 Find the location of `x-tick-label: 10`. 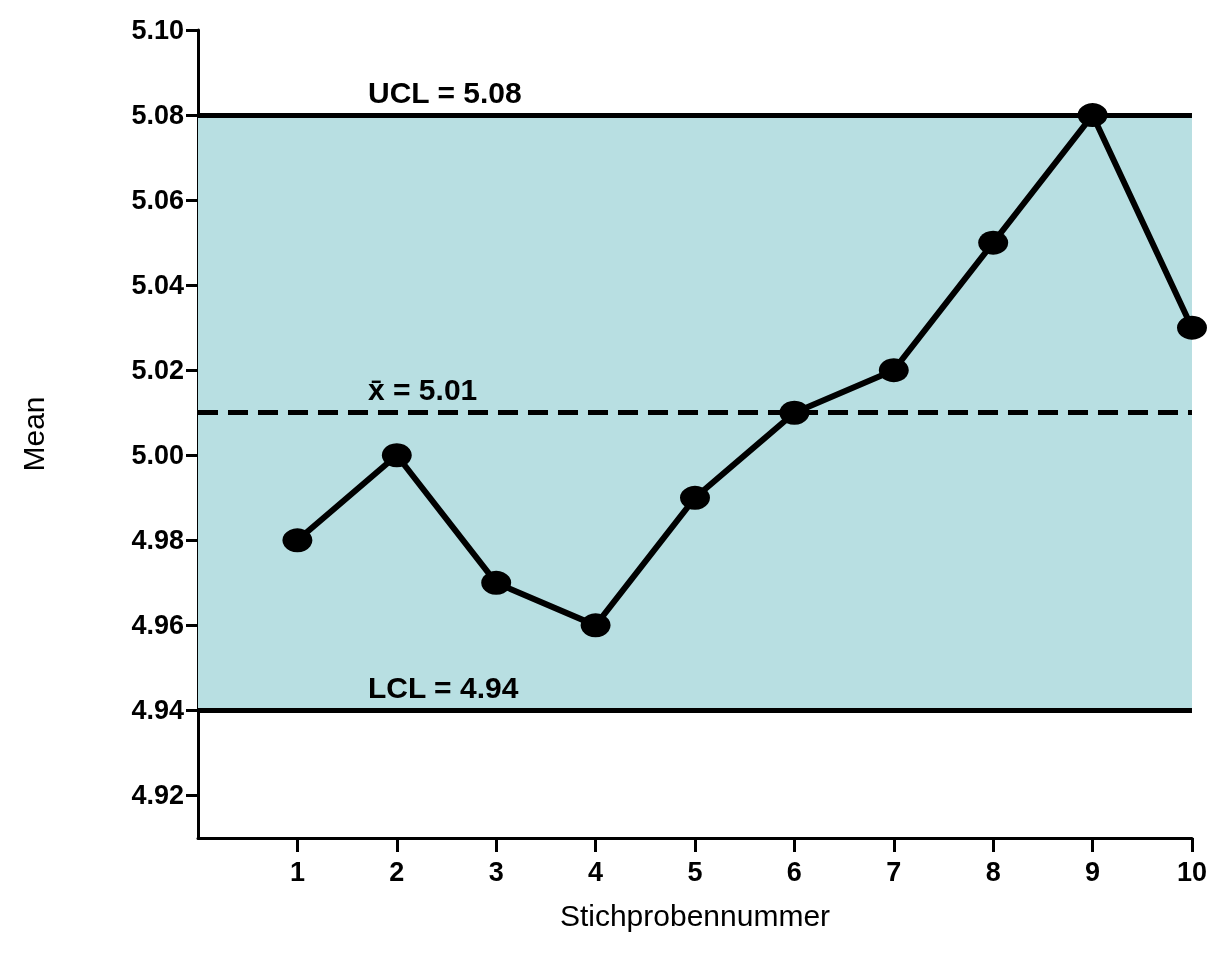

x-tick-label: 10 is located at coordinates (1192, 871).